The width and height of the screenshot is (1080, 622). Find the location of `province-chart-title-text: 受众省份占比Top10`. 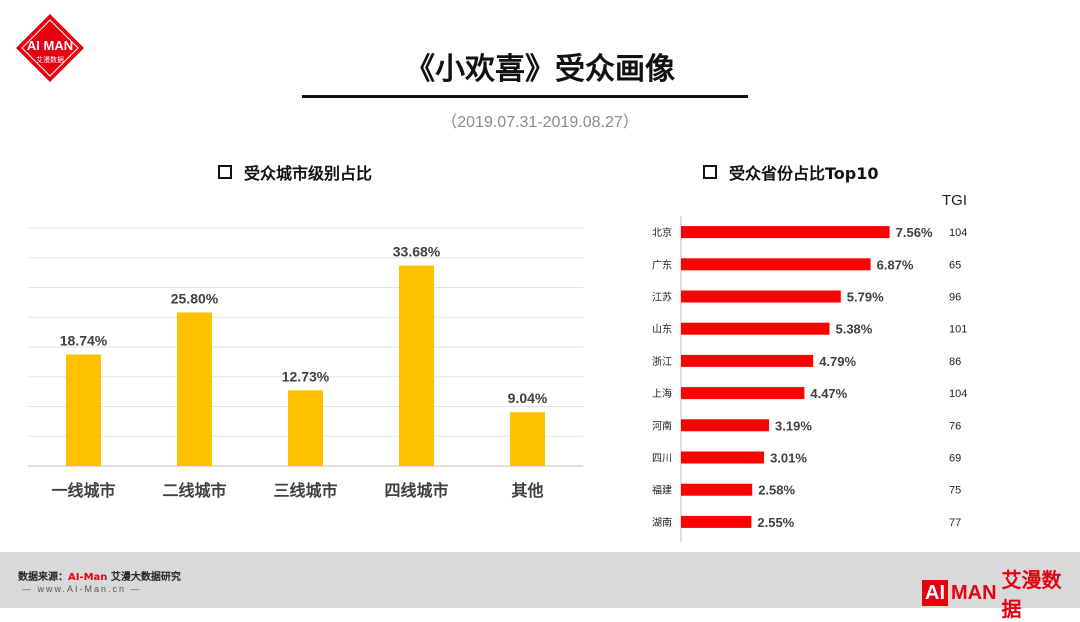

province-chart-title-text: 受众省份占比Top10 is located at coordinates (804, 173).